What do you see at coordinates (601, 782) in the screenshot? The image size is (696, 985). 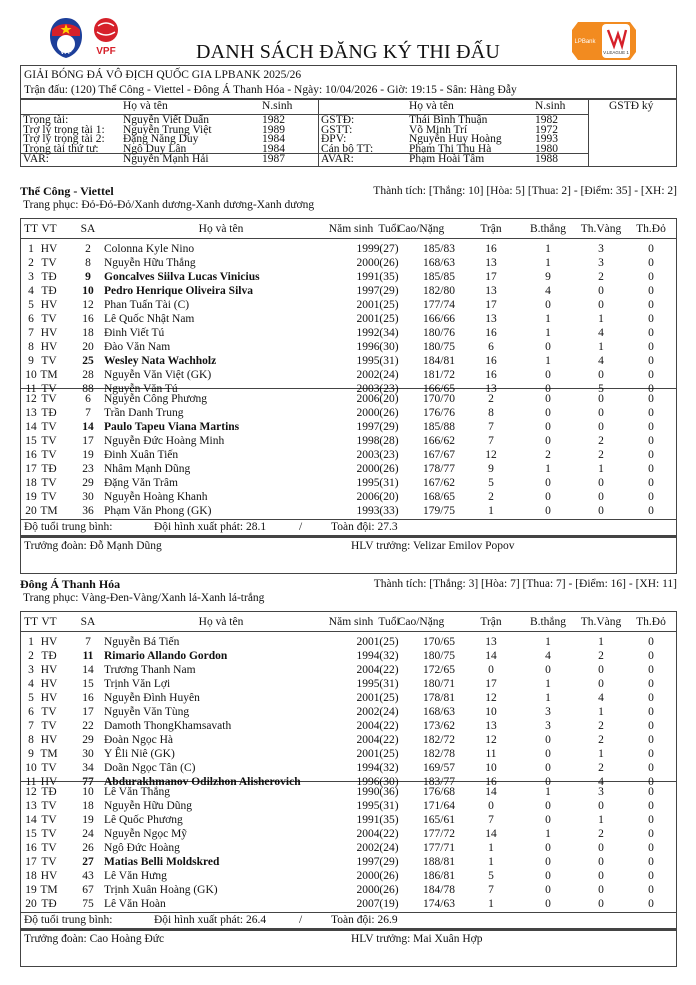 I see `player-yellow-cards: 4` at bounding box center [601, 782].